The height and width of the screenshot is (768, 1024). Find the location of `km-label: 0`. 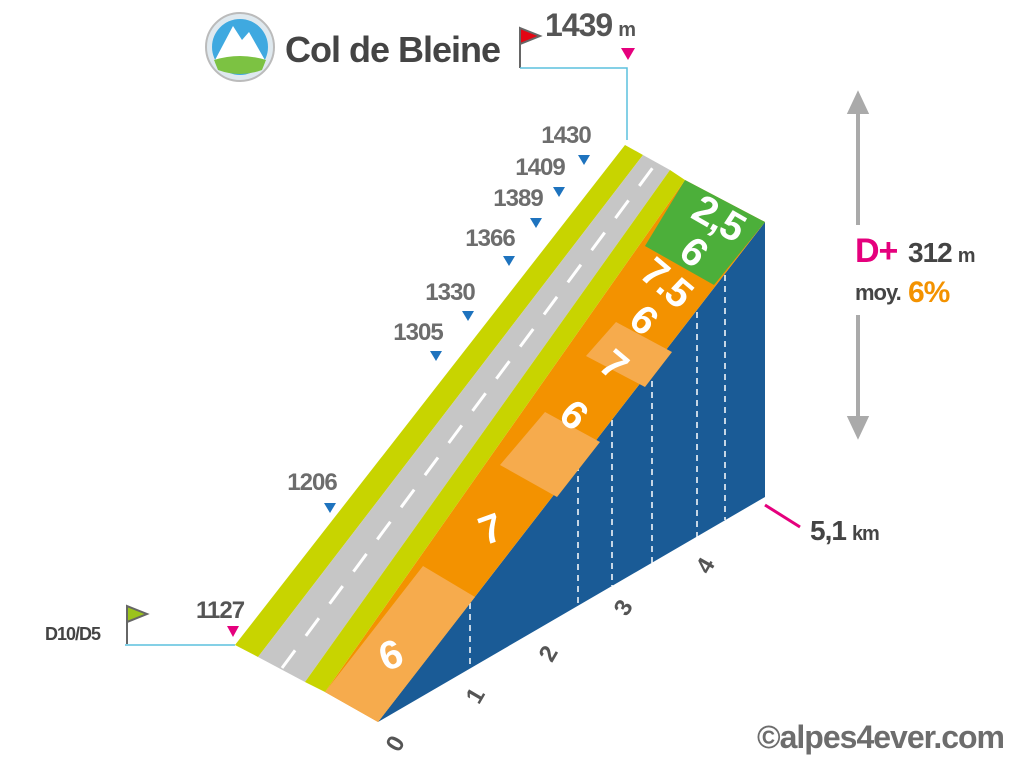

km-label: 0 is located at coordinates (396, 744).